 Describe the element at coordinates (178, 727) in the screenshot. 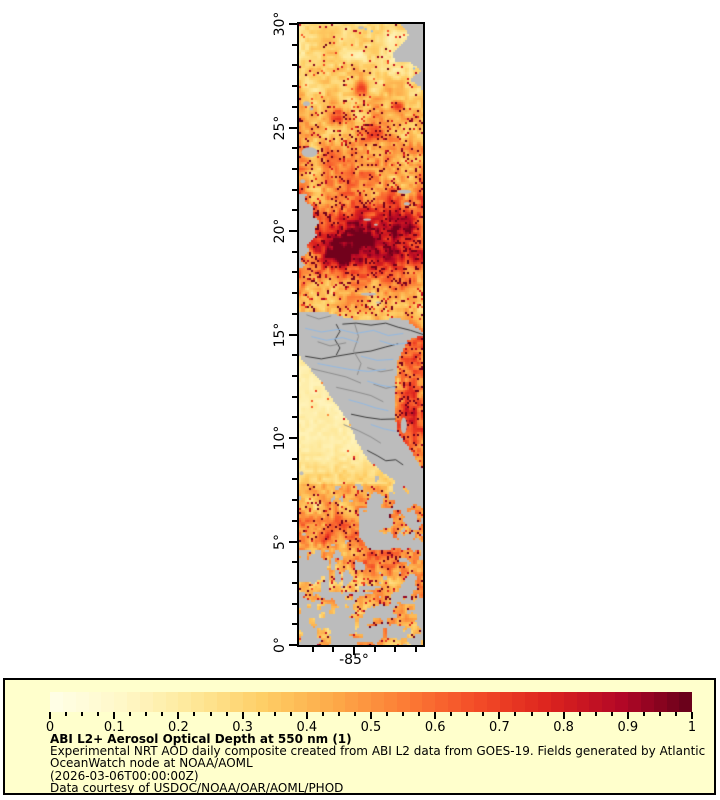

I see `colorbar-tick-label: 0.2` at that location.